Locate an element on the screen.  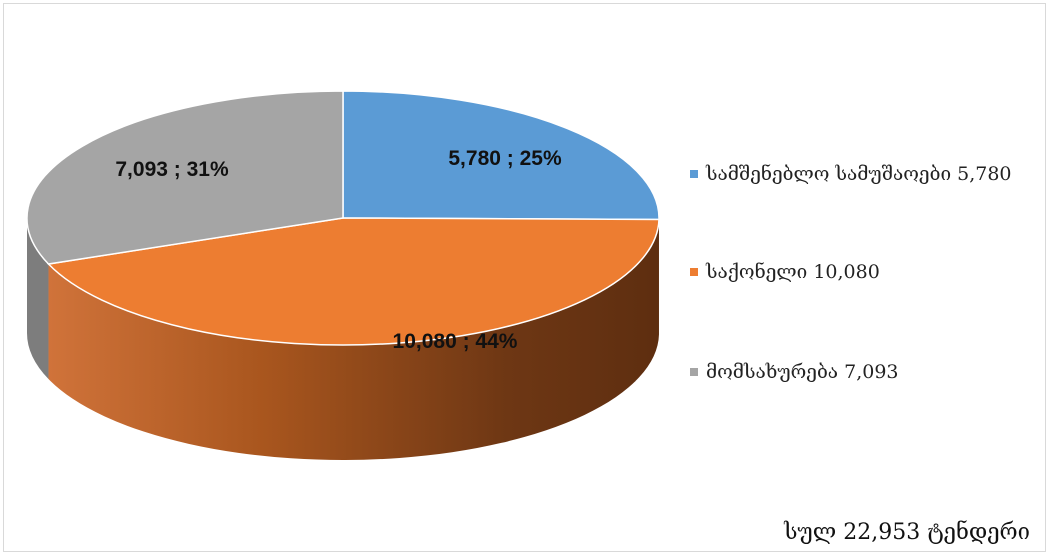
data-label-goods: 10,080 ; 44% is located at coordinates (455, 341).